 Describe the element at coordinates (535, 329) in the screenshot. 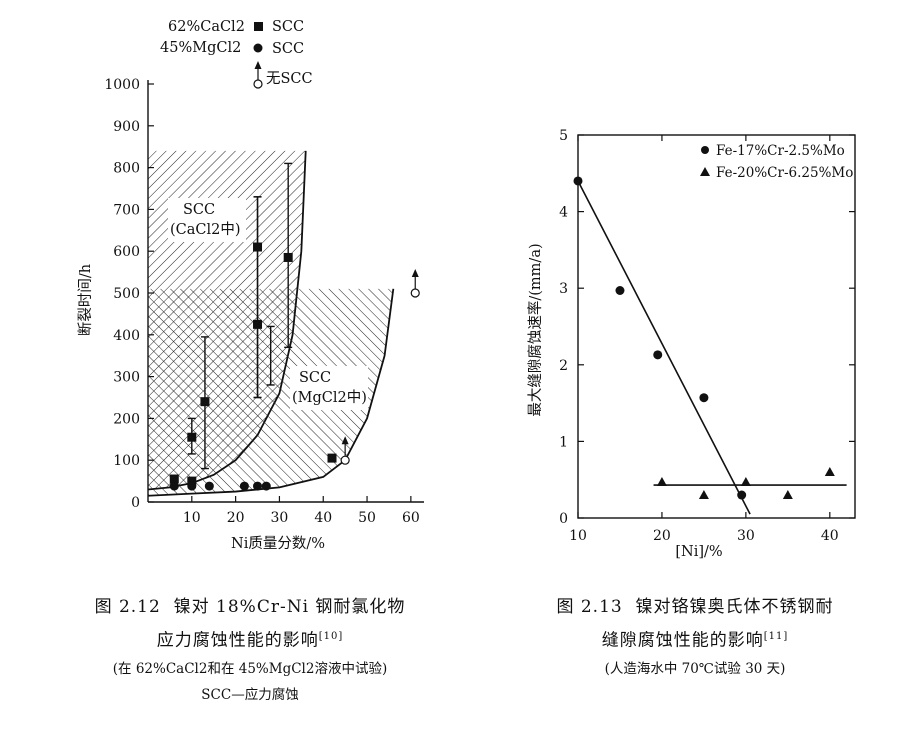

I see `fig13-y-axis-label: 最大缝隙腐蚀速率/(mm/a)` at that location.